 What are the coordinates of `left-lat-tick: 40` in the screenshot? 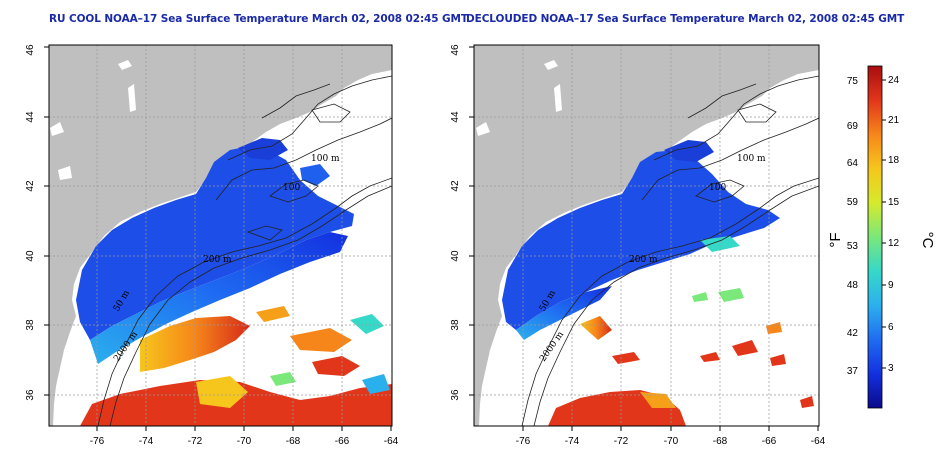 It's located at (37, 256).